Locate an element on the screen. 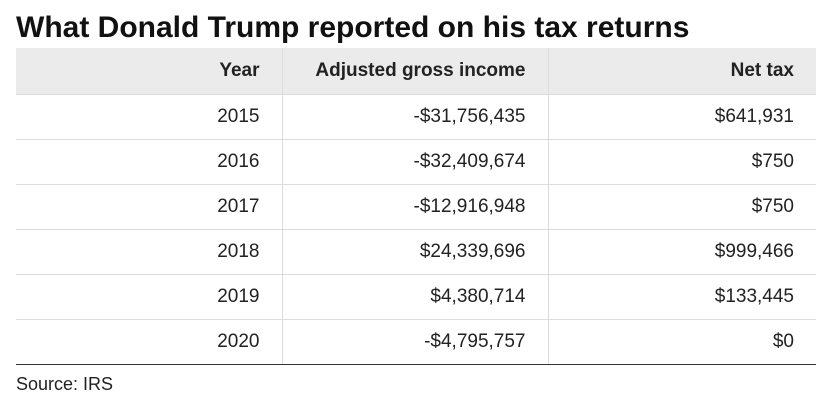 The width and height of the screenshot is (833, 408). cell-adjusted-gross-income: -$32,409,674 is located at coordinates (414, 161).